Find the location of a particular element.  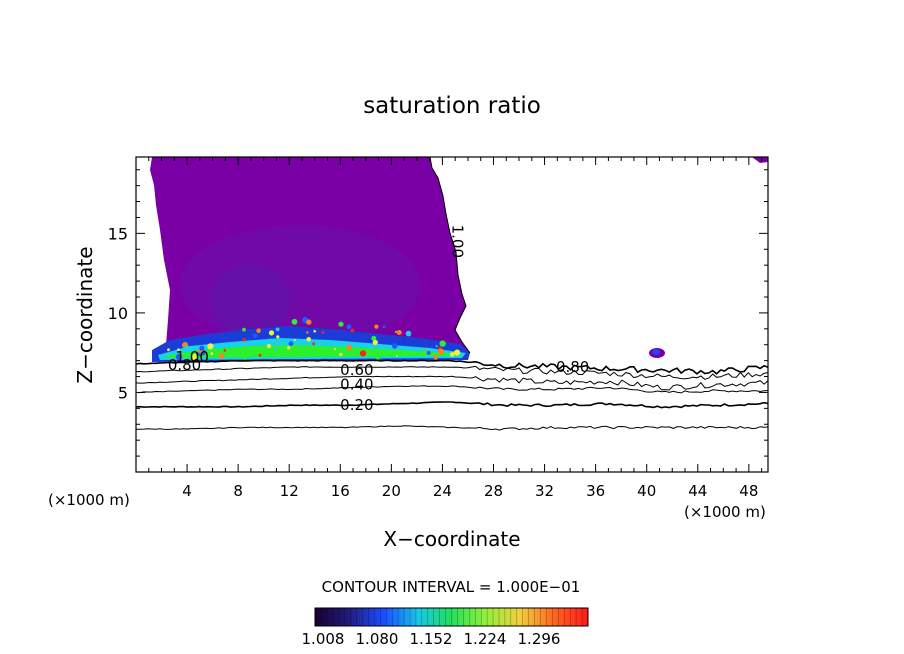

y-tick-label: 10 is located at coordinates (118, 313).